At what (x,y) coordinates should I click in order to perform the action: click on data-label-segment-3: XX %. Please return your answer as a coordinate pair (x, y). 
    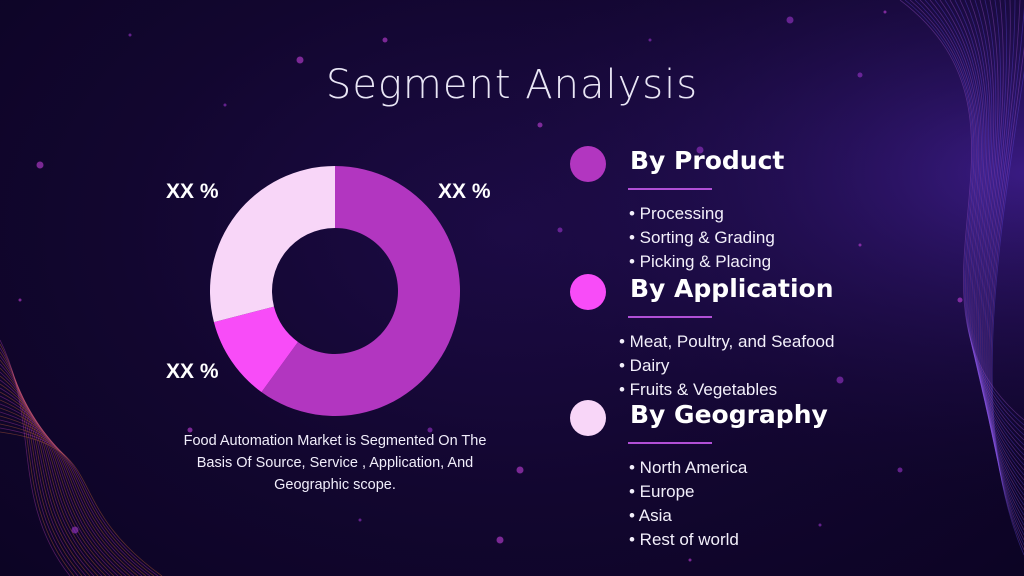
    Looking at the image, I should click on (192, 191).